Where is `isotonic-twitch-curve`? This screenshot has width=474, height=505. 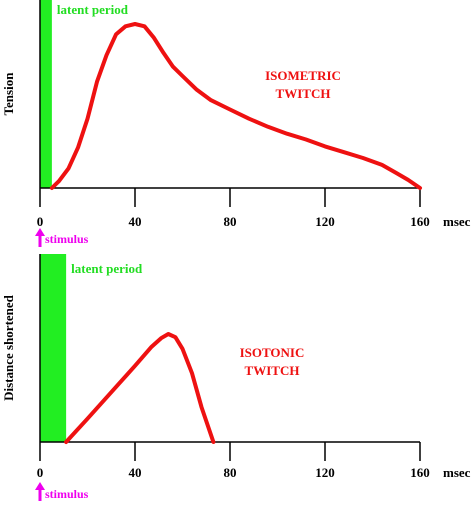
isotonic-twitch-curve is located at coordinates (140, 388).